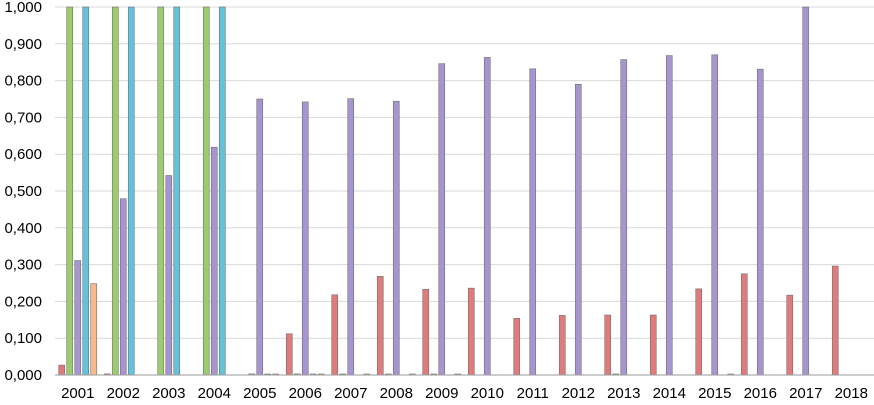 Image resolution: width=874 pixels, height=405 pixels. What do you see at coordinates (77, 393) in the screenshot?
I see `x-tick-label: 2001` at bounding box center [77, 393].